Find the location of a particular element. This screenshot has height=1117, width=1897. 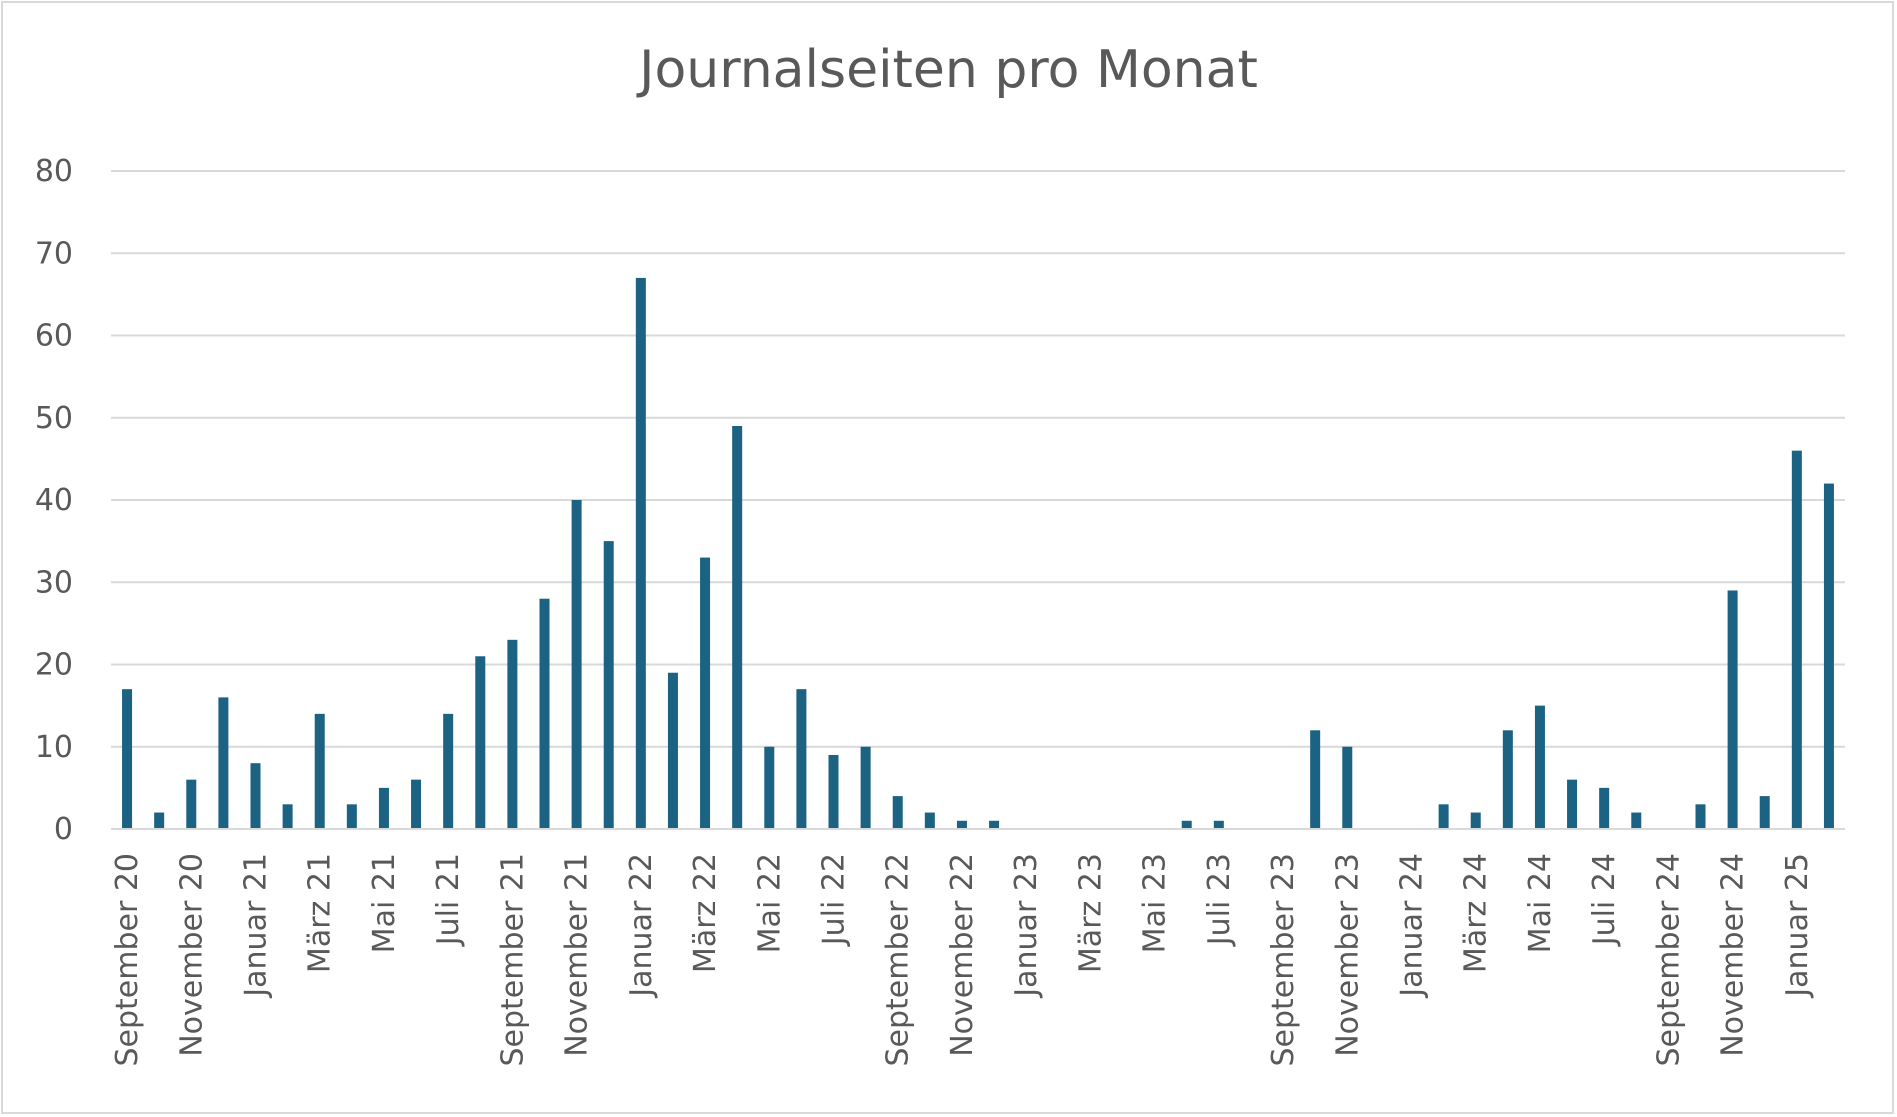

x-tick-label: September 24 is located at coordinates (1668, 960).